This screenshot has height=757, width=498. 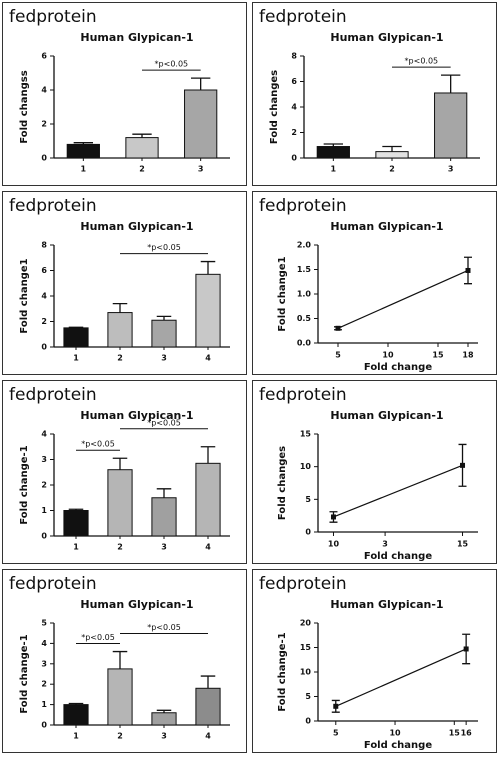 What do you see at coordinates (304, 318) in the screenshot?
I see `y-tick-label: 0.5` at bounding box center [304, 318].